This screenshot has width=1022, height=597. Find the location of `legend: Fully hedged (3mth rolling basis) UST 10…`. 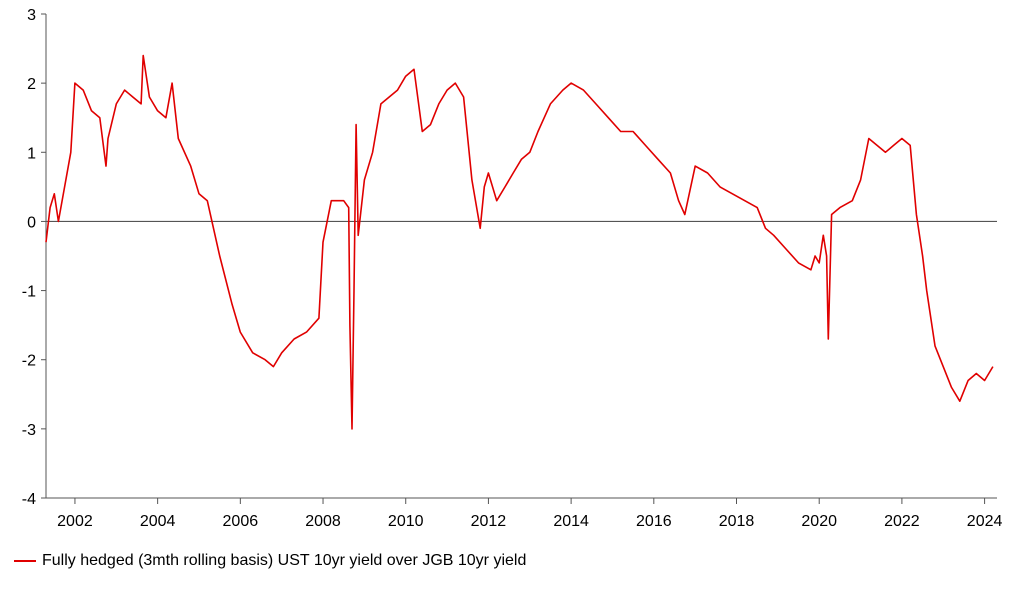

legend: Fully hedged (3mth rolling basis) UST 10… is located at coordinates (270, 561).